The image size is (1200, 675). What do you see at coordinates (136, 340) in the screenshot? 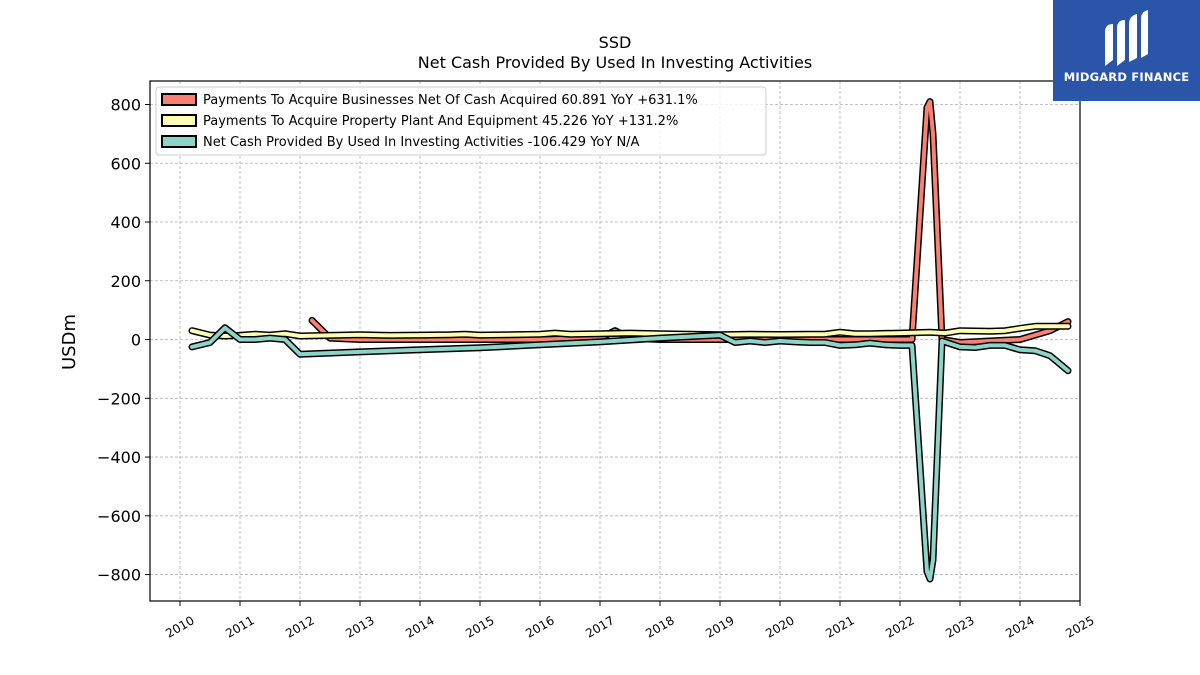
I see `y-tick-label: 0` at bounding box center [136, 340].